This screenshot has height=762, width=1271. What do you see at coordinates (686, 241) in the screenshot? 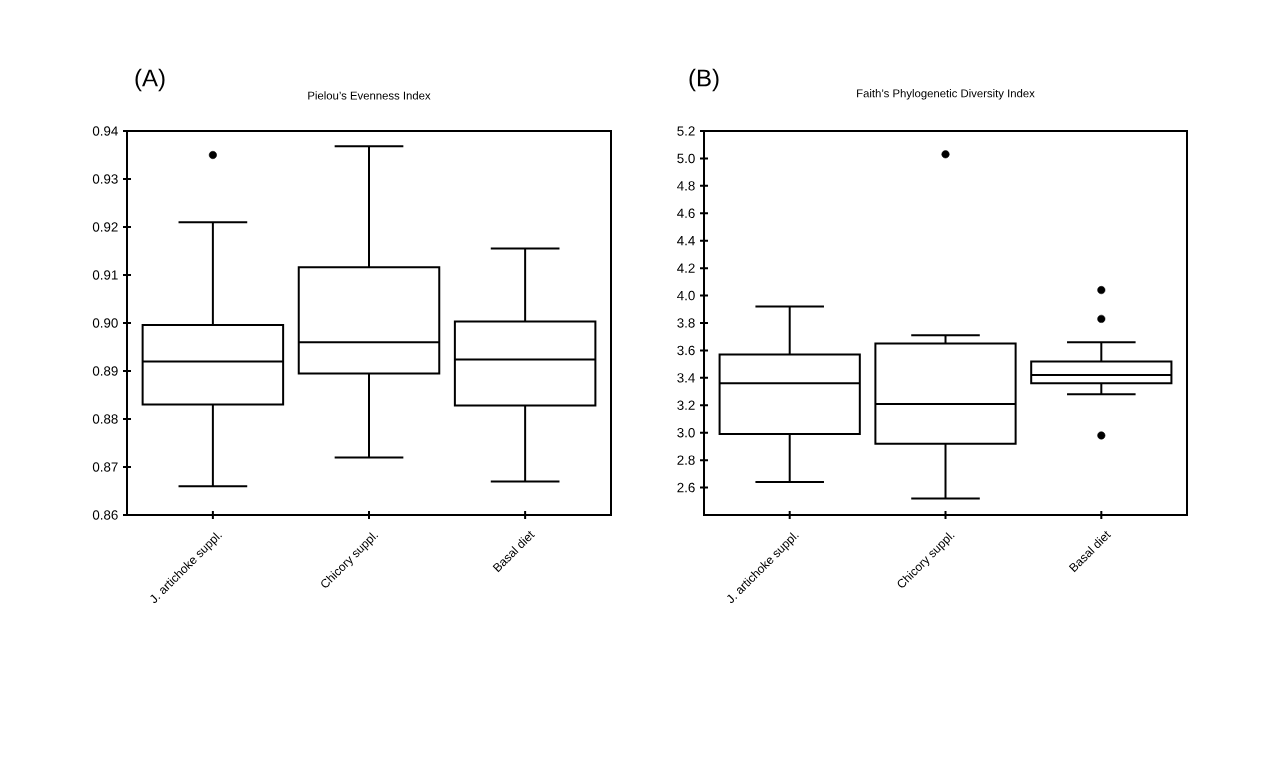
I see `y-tick-label: 4.4` at bounding box center [686, 241].